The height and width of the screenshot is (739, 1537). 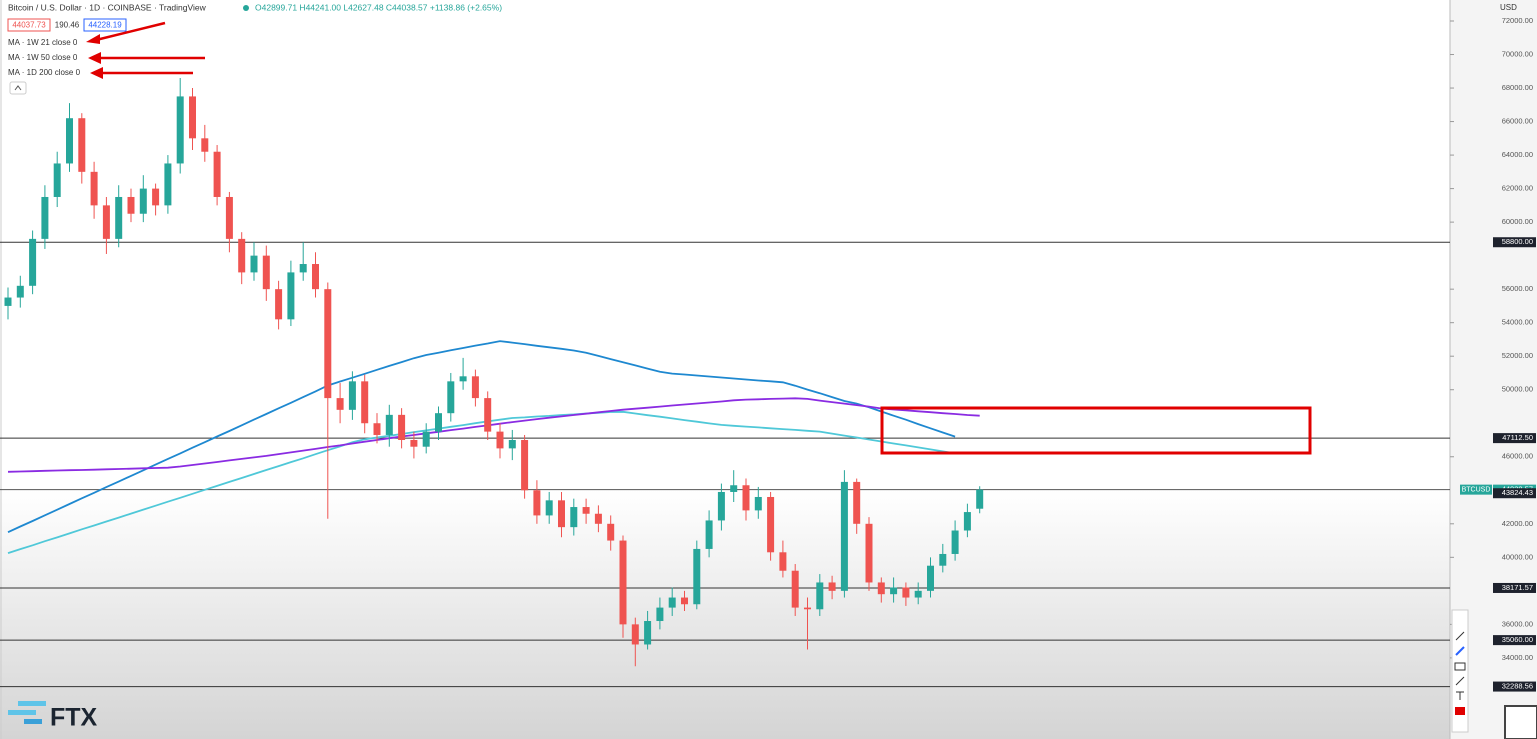 What do you see at coordinates (1460, 711) in the screenshot?
I see `tool-color` at bounding box center [1460, 711].